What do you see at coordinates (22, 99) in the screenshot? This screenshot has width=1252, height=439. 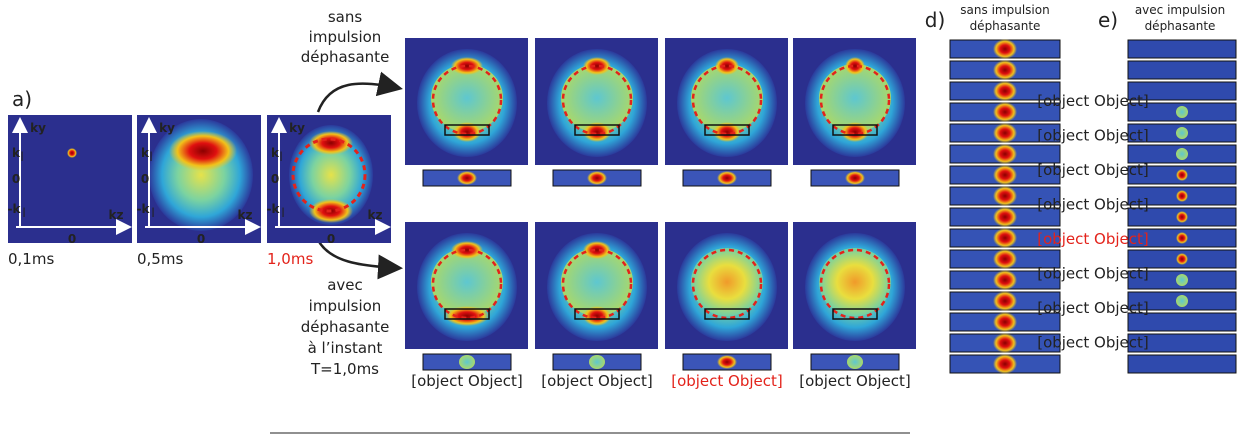 I see `panel-label: a)` at bounding box center [22, 99].